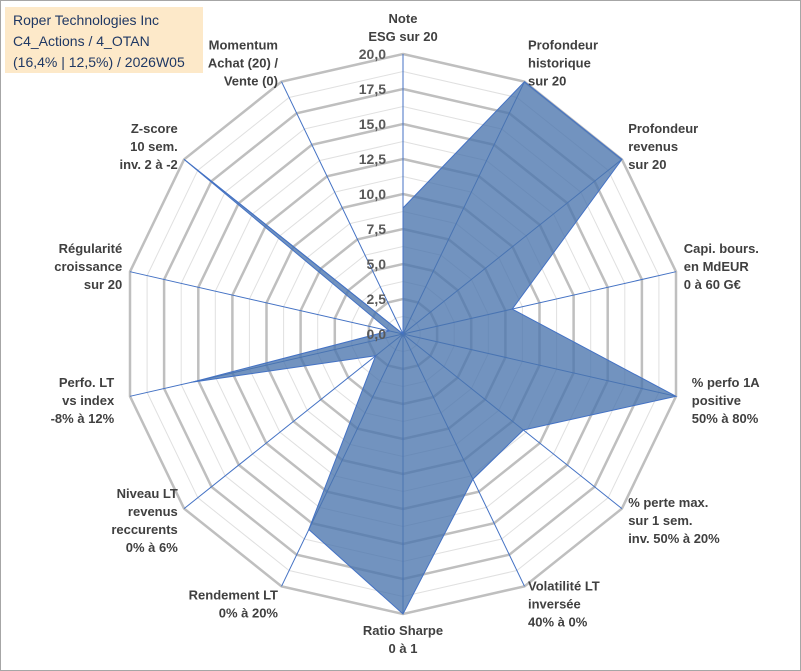 The width and height of the screenshot is (801, 671). What do you see at coordinates (377, 334) in the screenshot?
I see `tick-label: 0,0` at bounding box center [377, 334].